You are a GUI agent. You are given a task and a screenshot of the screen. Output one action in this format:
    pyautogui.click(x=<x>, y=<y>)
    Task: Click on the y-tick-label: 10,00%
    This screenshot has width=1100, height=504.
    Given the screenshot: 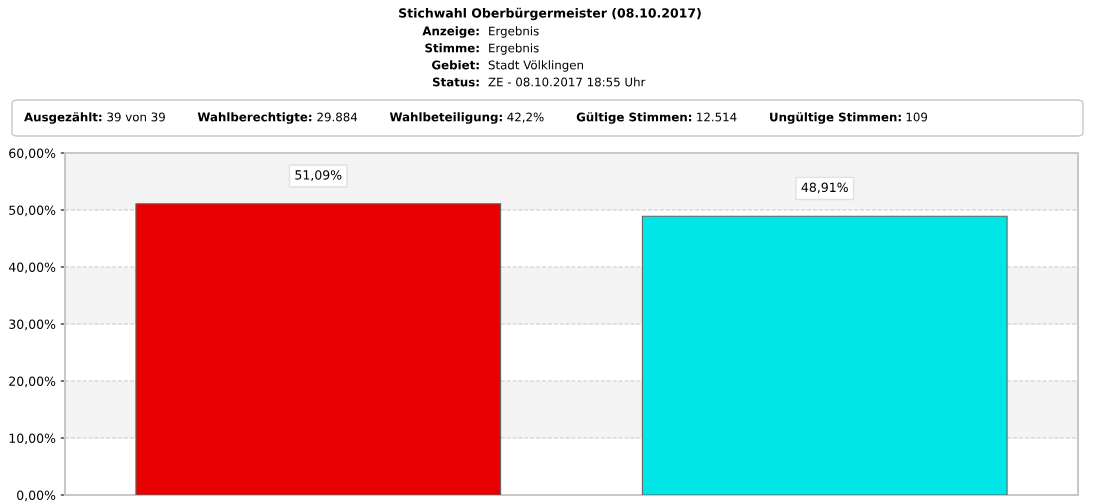 What is the action you would take?
    pyautogui.click(x=32, y=439)
    